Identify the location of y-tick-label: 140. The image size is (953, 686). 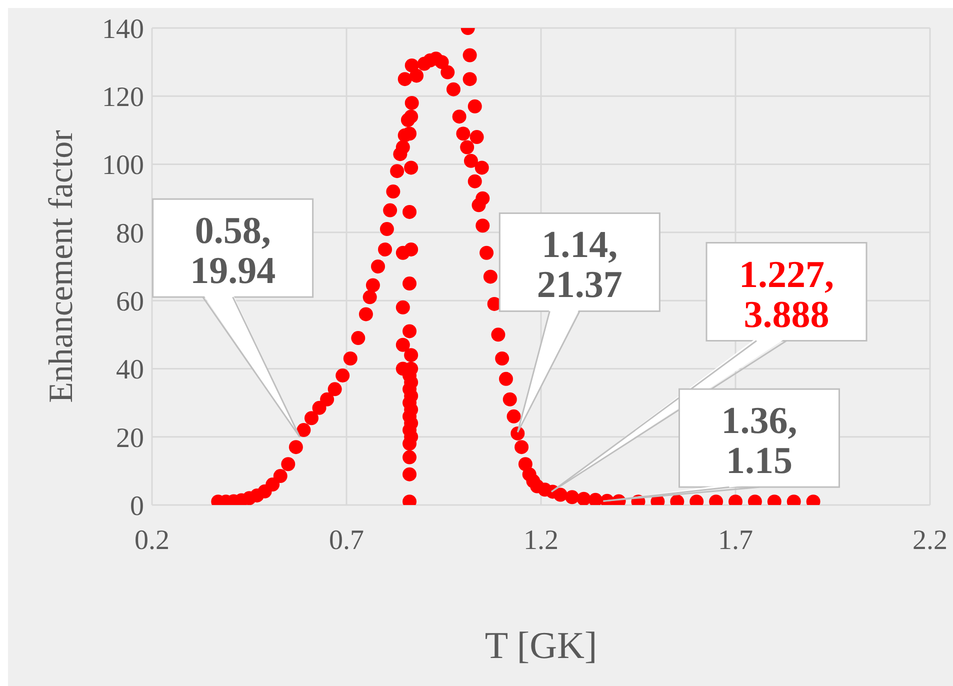
(123, 29).